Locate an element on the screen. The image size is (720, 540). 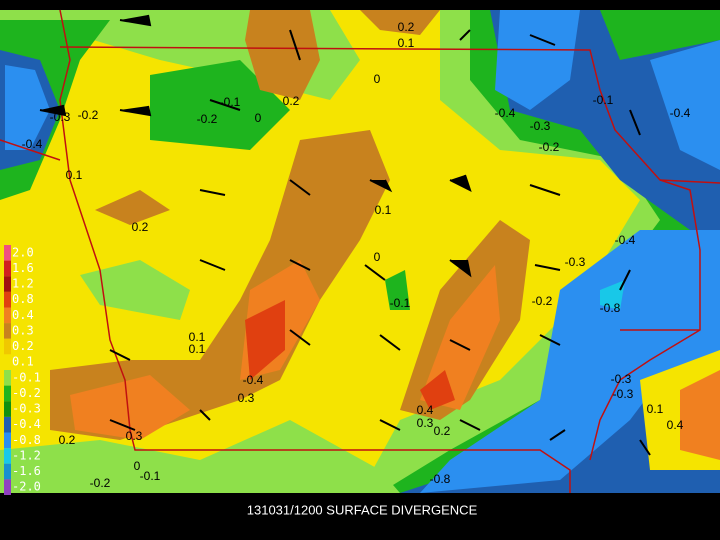
legend-label: -1.6 is located at coordinates (26, 471).